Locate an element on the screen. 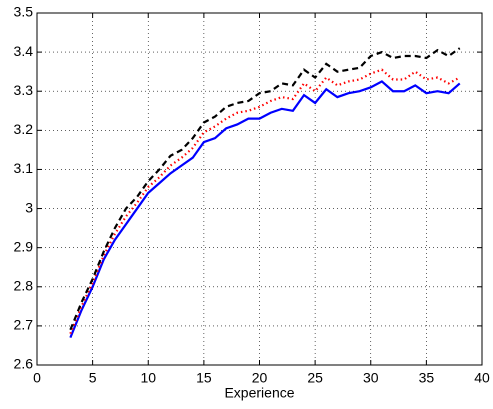 This screenshot has width=493, height=409. x-tick-label: 35 is located at coordinates (427, 378).